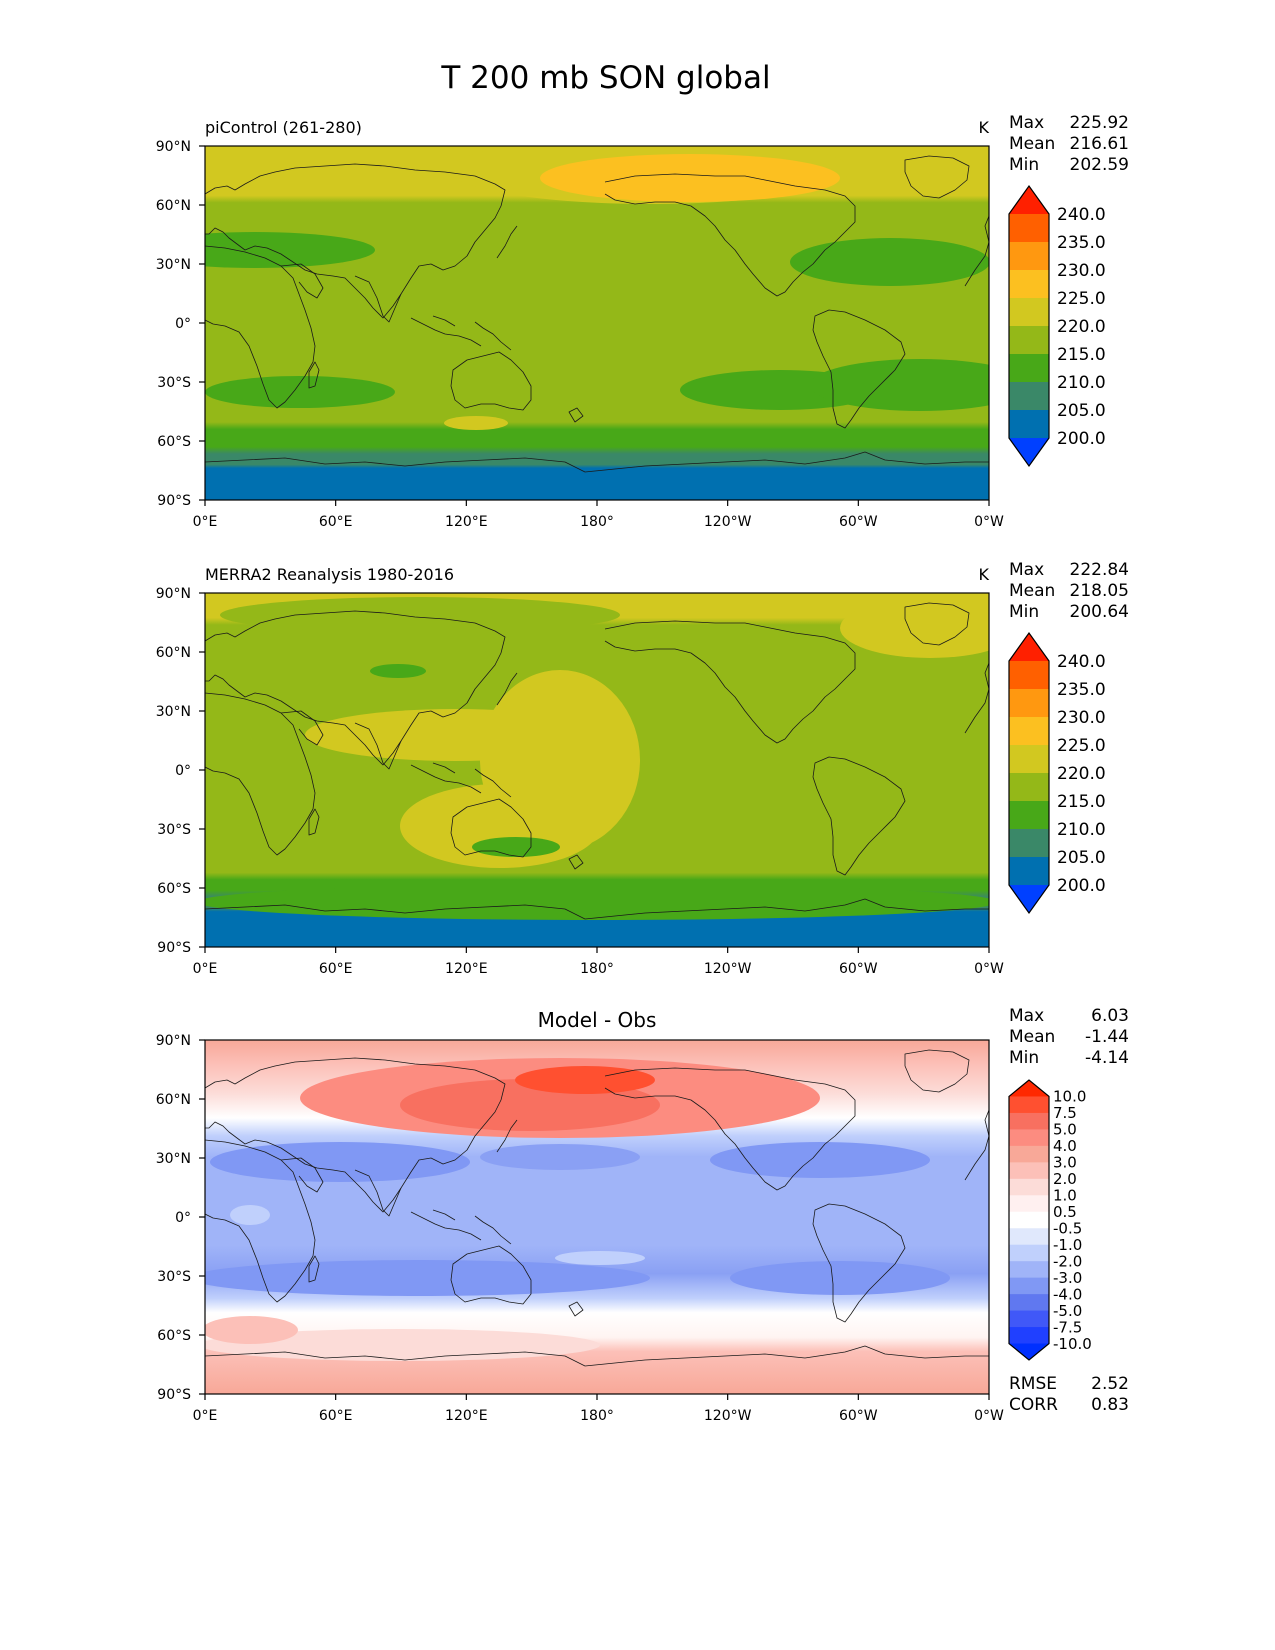  I want to click on stat-value: -4.14, so click(1107, 1058).